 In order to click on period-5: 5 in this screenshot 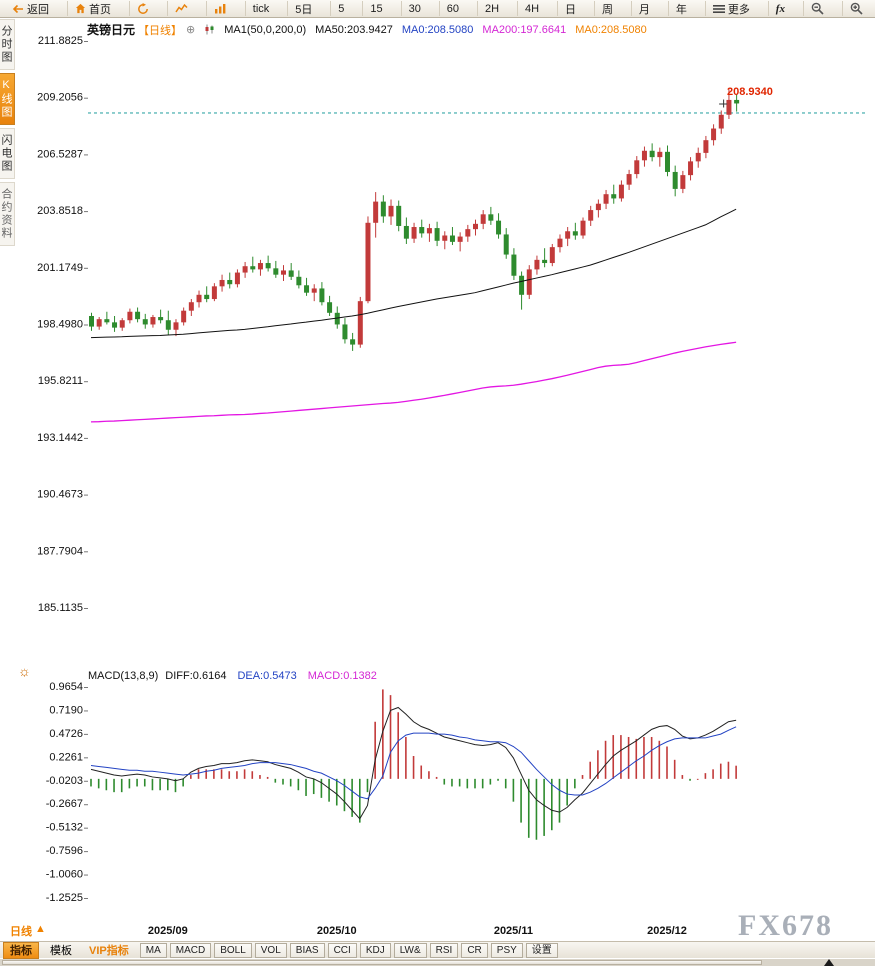, I will do `click(340, 8)`.